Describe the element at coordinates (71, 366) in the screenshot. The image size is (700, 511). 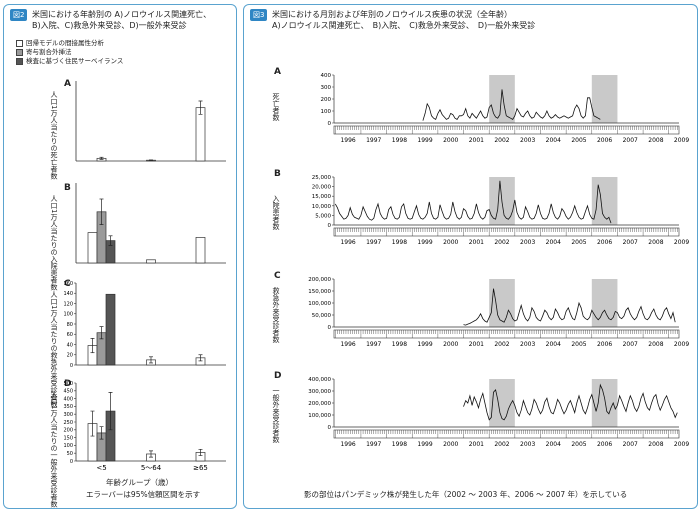
I see `bar-y-tick-label: 0` at that location.